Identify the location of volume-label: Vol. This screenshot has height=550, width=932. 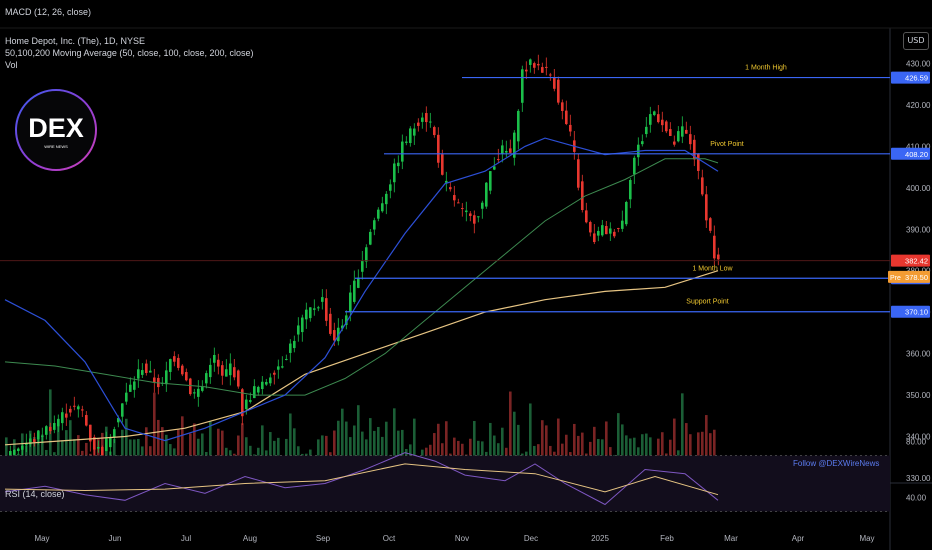
(11, 65).